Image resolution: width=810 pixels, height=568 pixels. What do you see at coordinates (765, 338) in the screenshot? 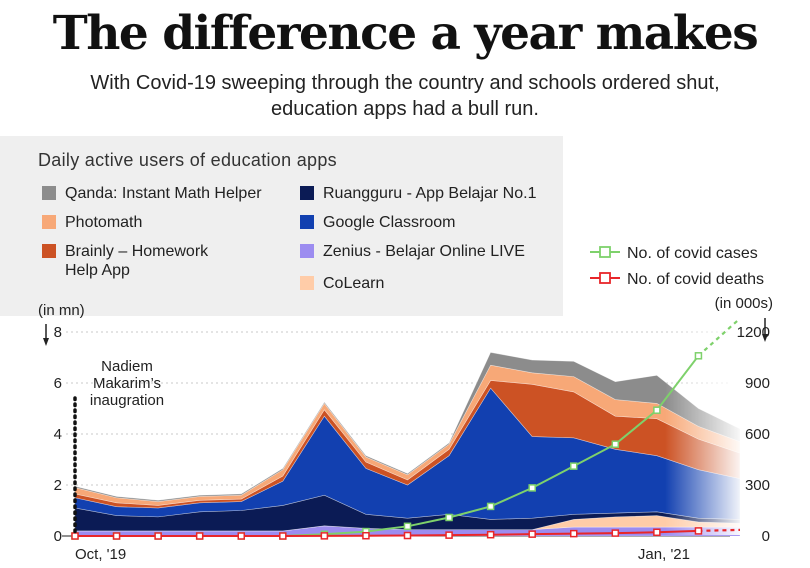
I see `right-axis-arrowhead` at bounding box center [765, 338].